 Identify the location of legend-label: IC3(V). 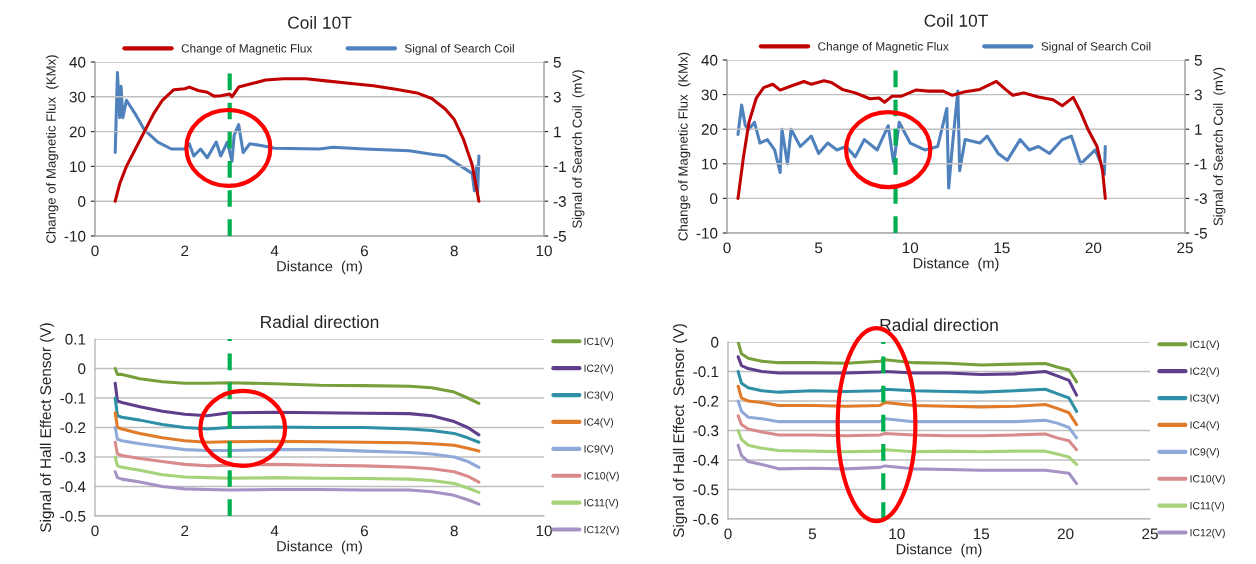
(599, 396).